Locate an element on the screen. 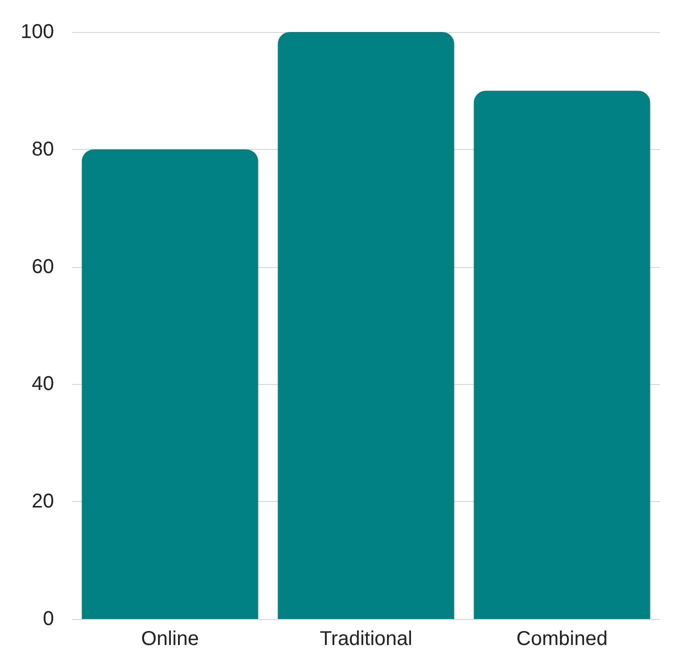  x-tick-label: Online is located at coordinates (170, 639).